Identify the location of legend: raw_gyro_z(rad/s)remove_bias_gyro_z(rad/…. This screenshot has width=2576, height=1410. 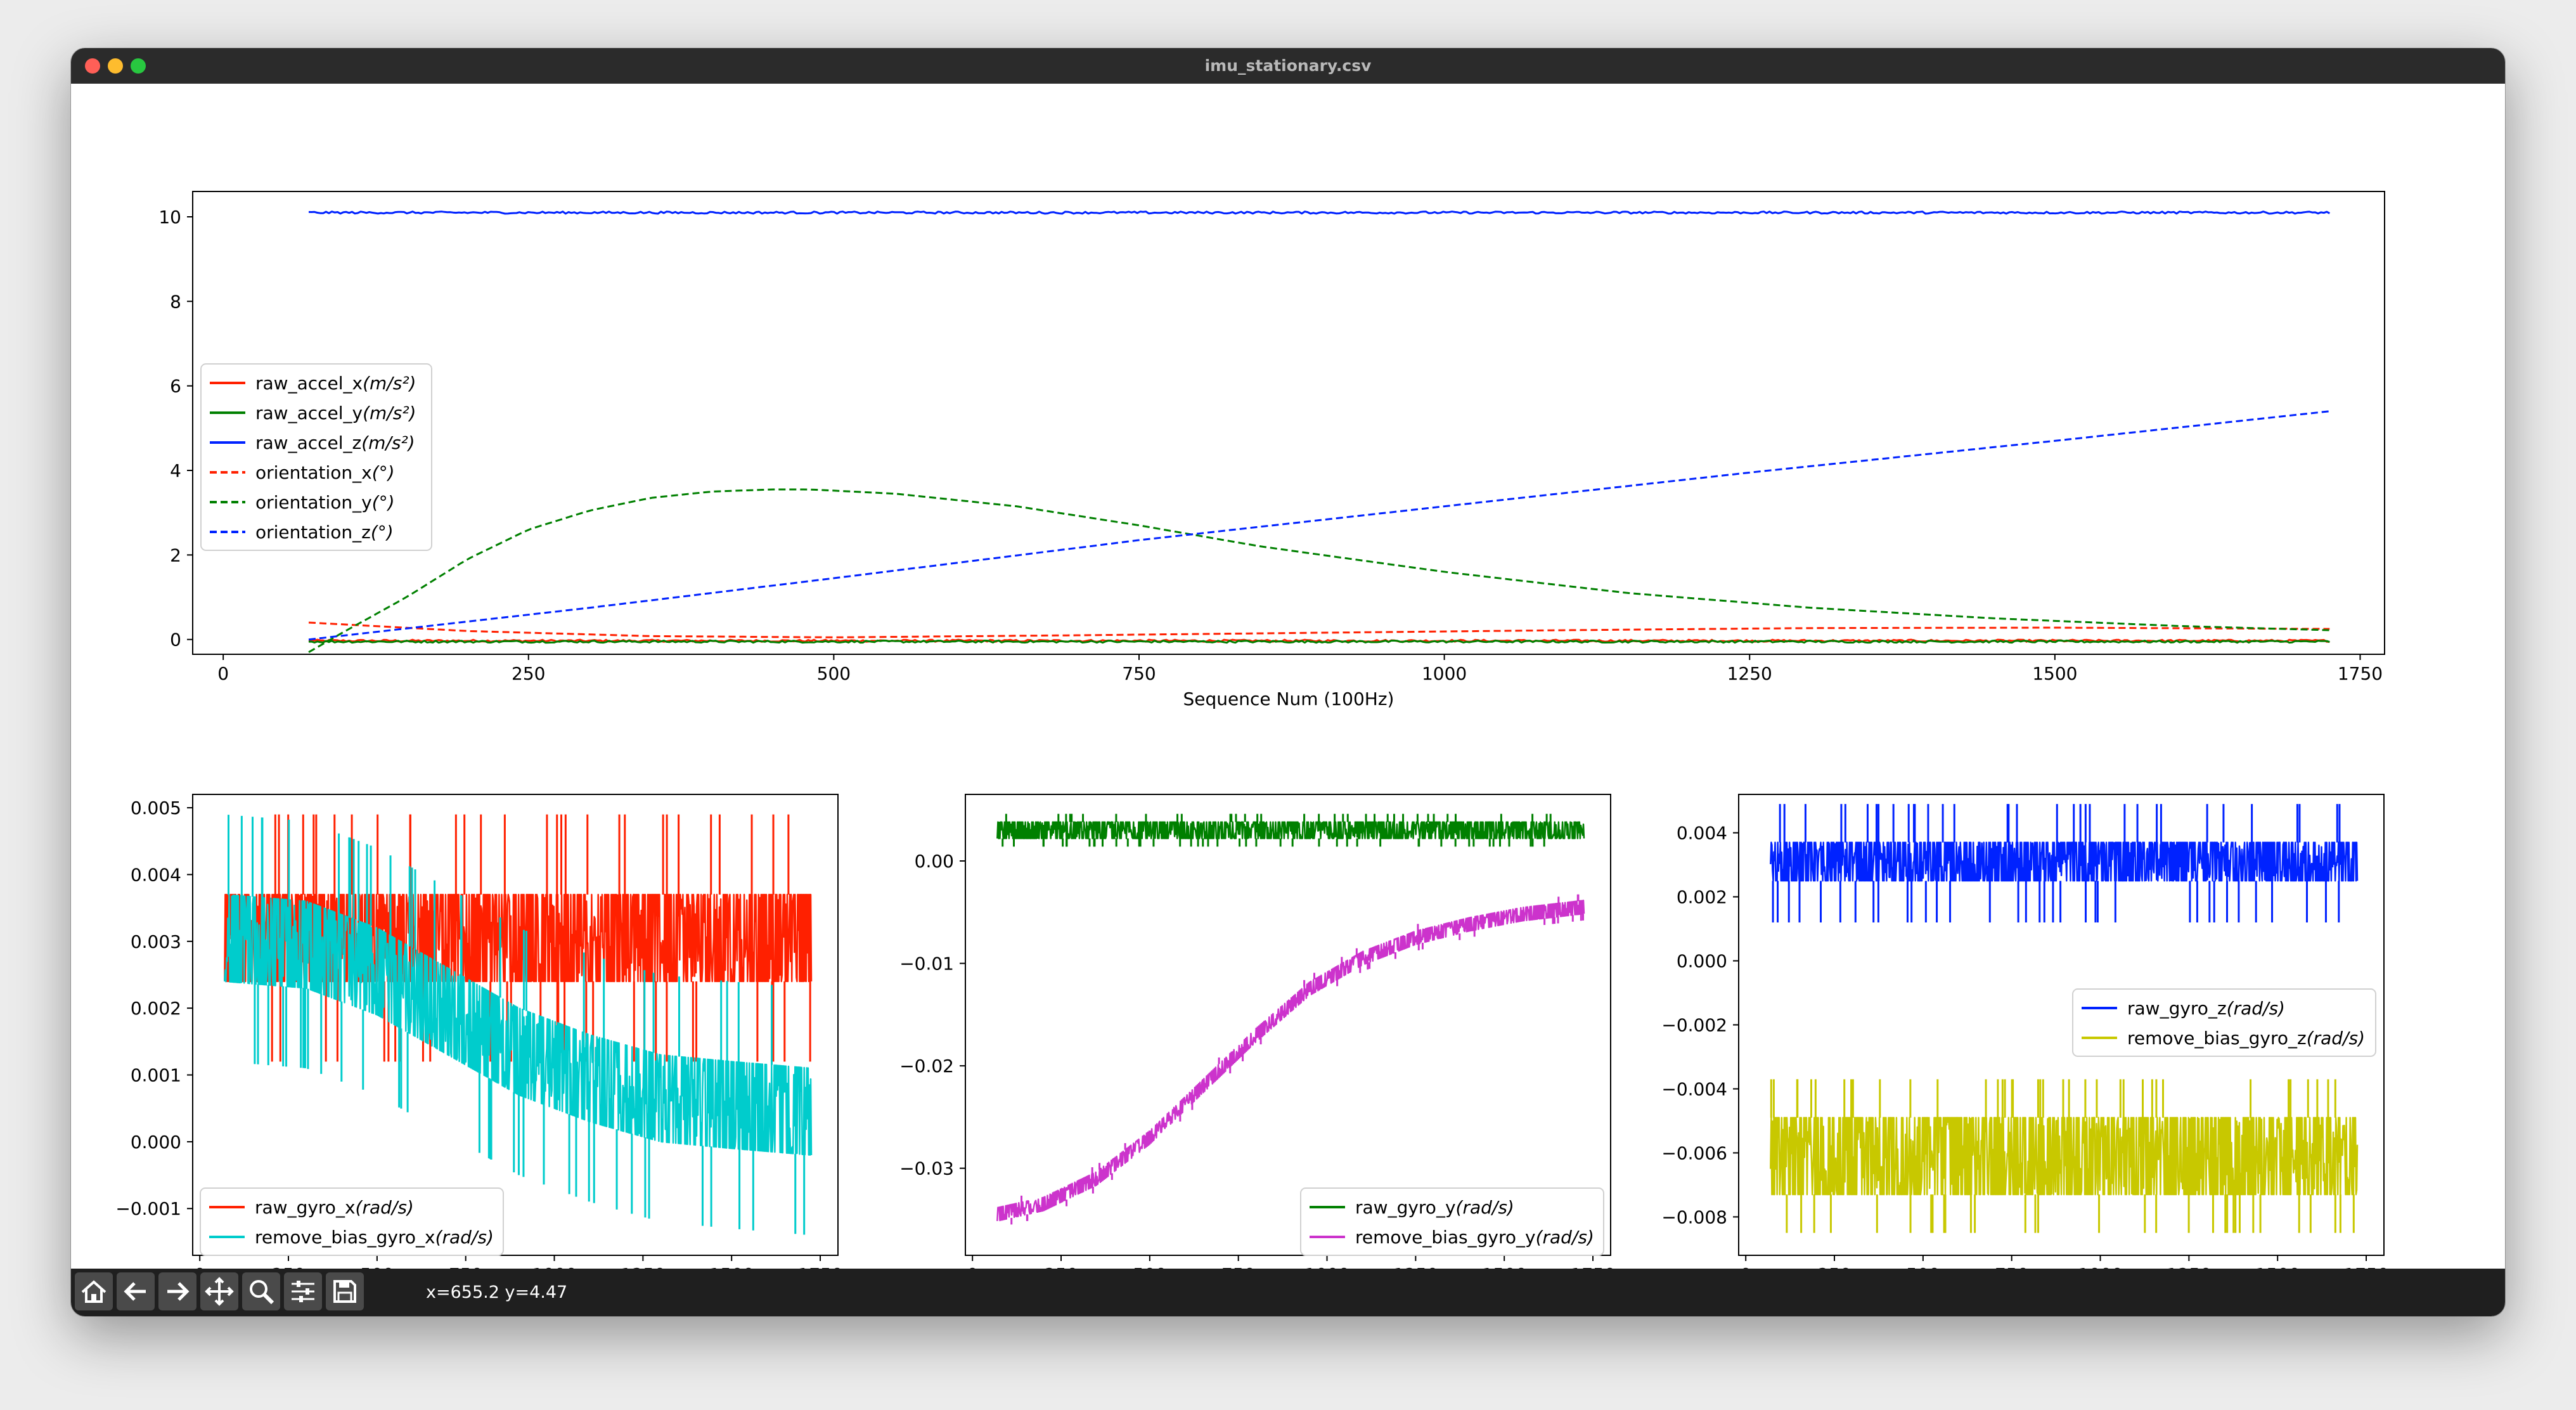
(2224, 1023).